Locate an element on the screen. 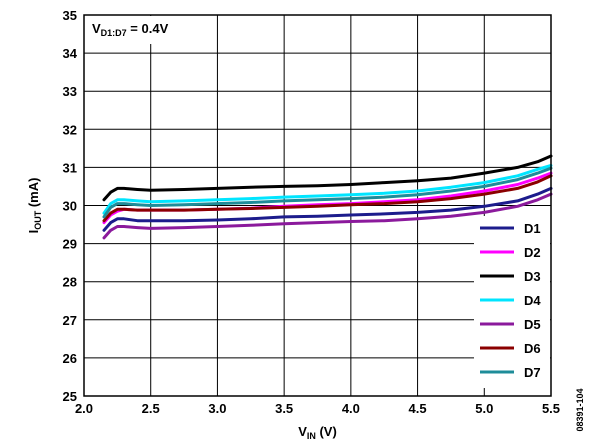 The height and width of the screenshot is (448, 593). y-tick-label: 31 is located at coordinates (70, 167).